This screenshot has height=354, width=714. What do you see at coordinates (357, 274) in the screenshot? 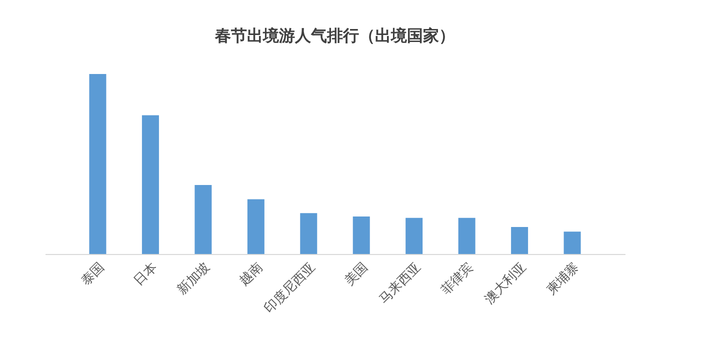
I see `x-tick-label: 美国` at bounding box center [357, 274].